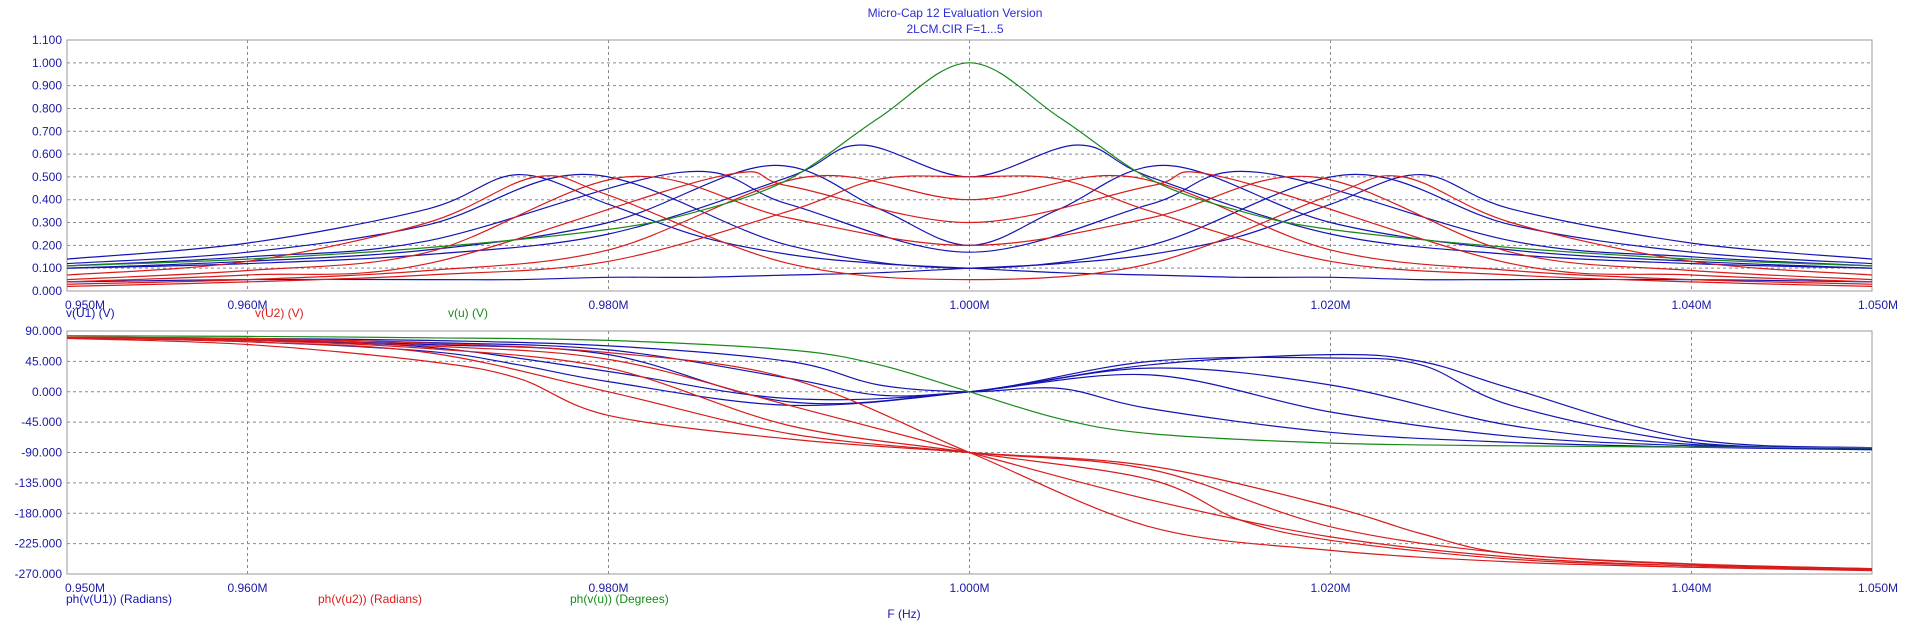 Image resolution: width=1909 pixels, height=637 pixels. I want to click on y-tick-label: -225.000, so click(39, 544).